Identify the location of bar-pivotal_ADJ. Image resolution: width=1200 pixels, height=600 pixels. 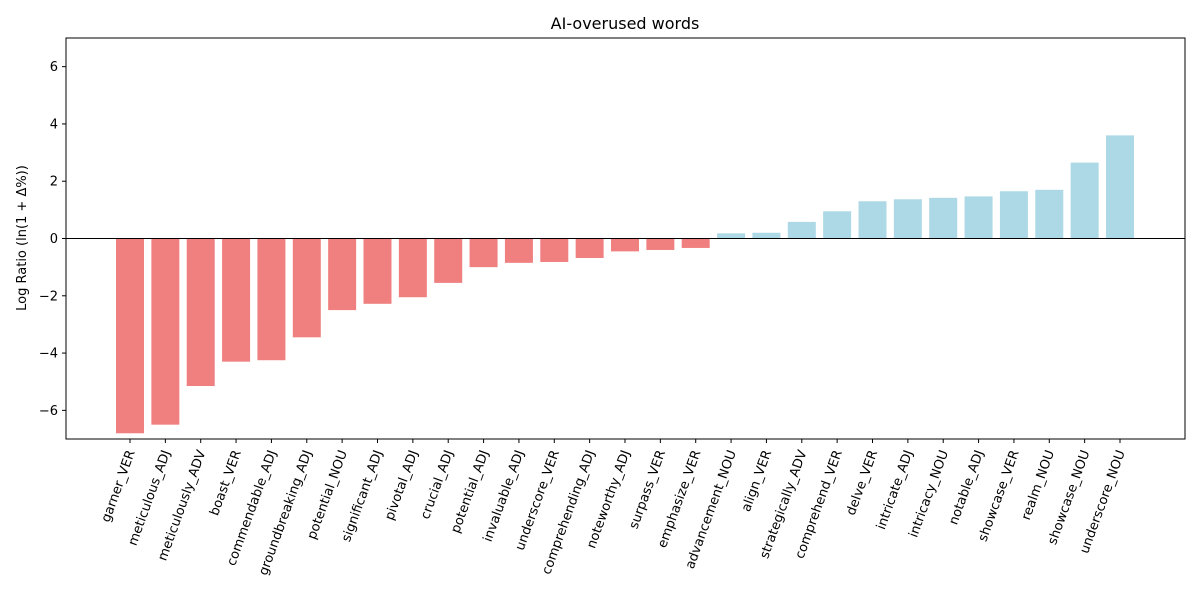
(412, 268).